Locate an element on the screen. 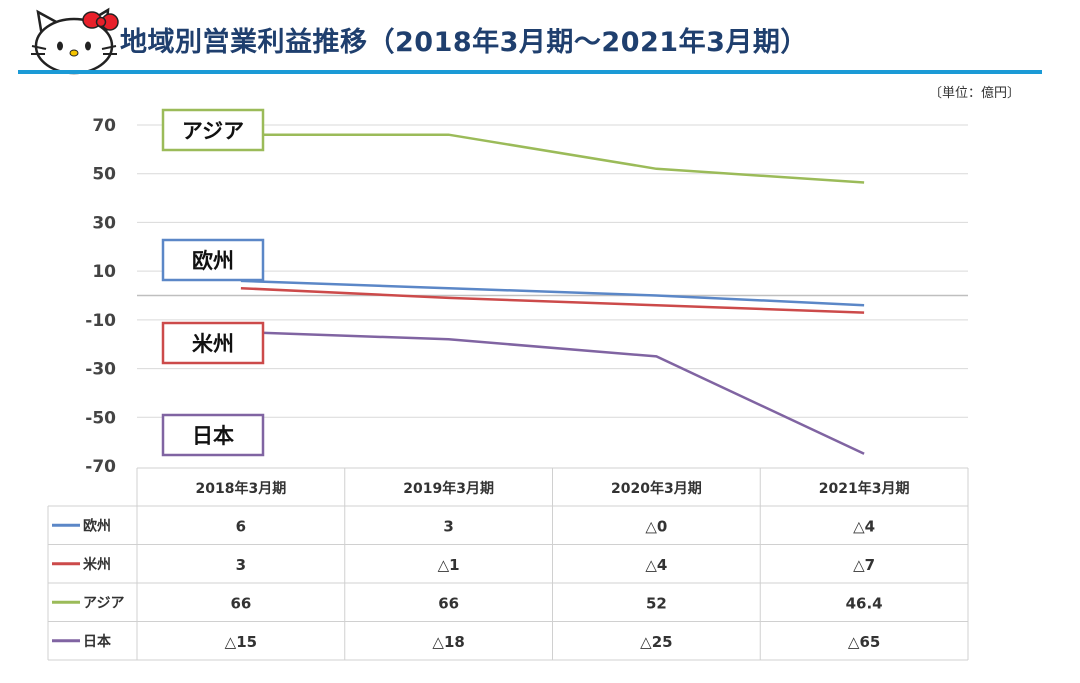 This screenshot has height=683, width=1080. data-label-japan: △65 is located at coordinates (864, 642).